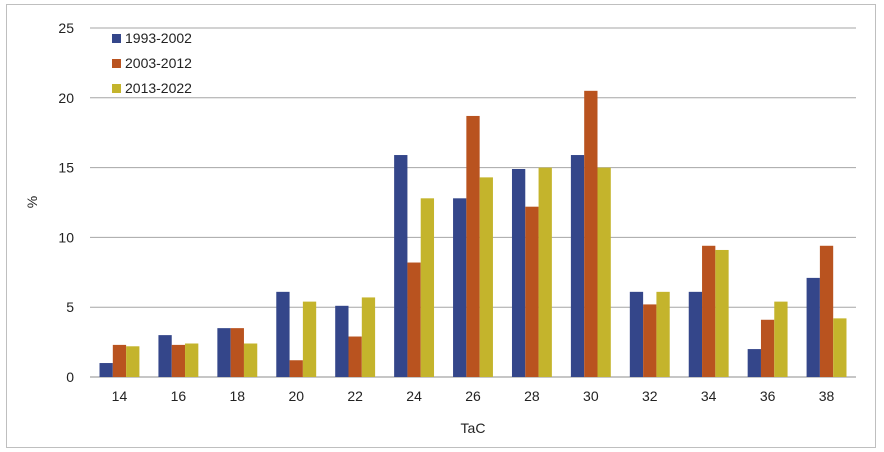 The height and width of the screenshot is (452, 884). Describe the element at coordinates (591, 396) in the screenshot. I see `x-tick-label: 30` at that location.